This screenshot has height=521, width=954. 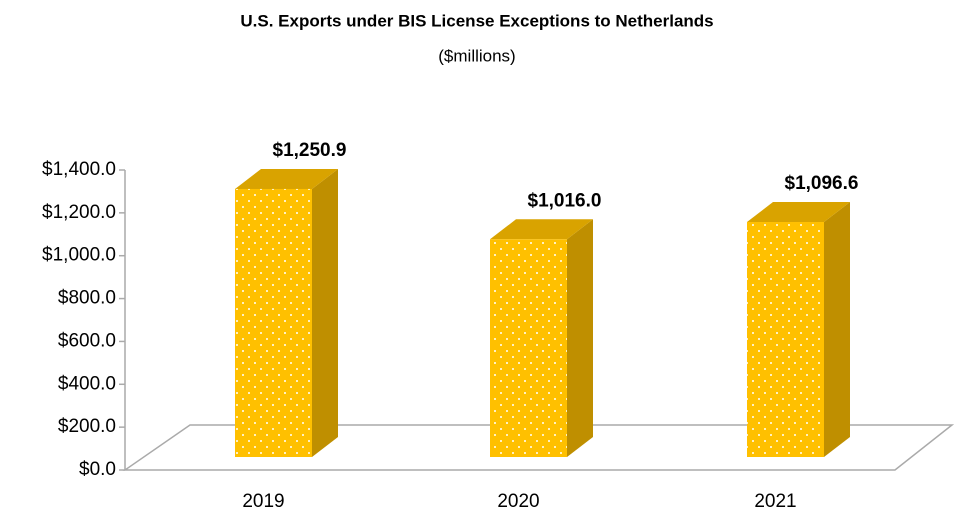 What do you see at coordinates (263, 501) in the screenshot?
I see `x-tick-label: 2019` at bounding box center [263, 501].